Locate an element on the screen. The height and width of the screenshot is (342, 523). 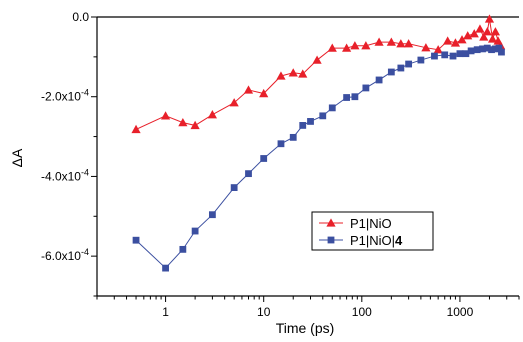
x-tick-label: 1000 is located at coordinates (460, 312).